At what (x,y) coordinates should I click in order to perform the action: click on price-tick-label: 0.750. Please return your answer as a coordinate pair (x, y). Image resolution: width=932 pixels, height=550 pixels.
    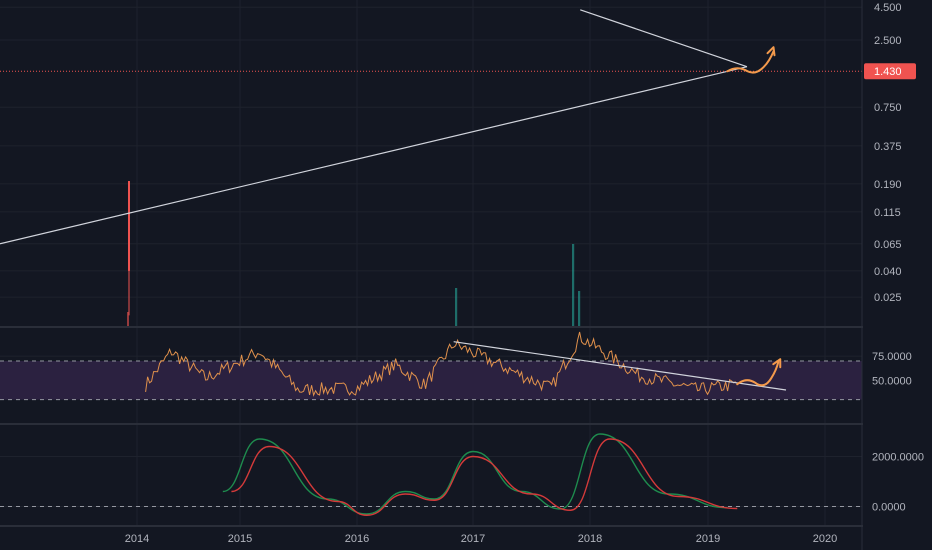
    Looking at the image, I should click on (888, 108).